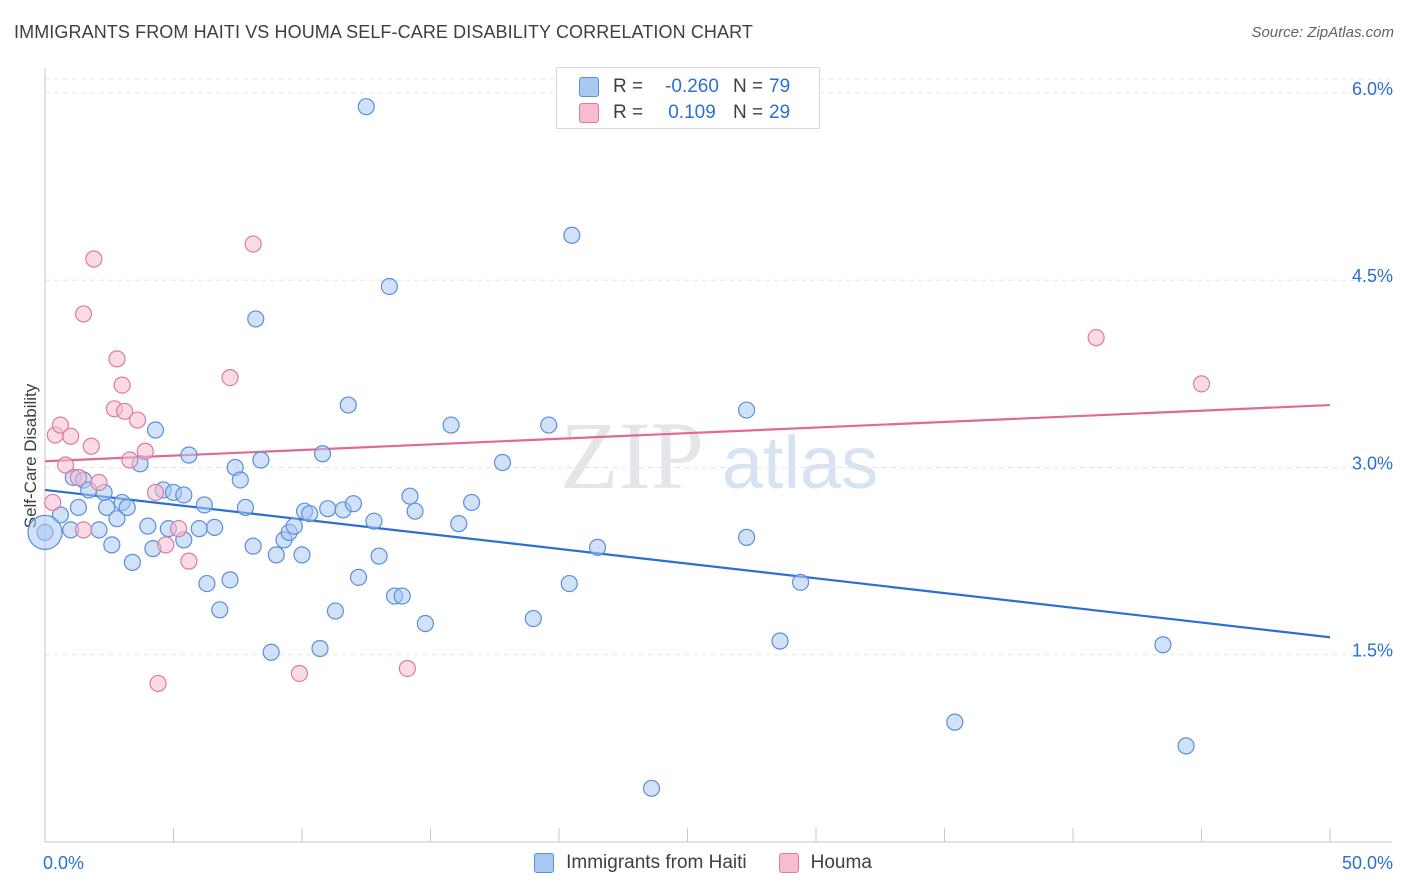 Image resolution: width=1406 pixels, height=892 pixels. What do you see at coordinates (544, 863) in the screenshot?
I see `haiti-legend-swatch-icon` at bounding box center [544, 863].